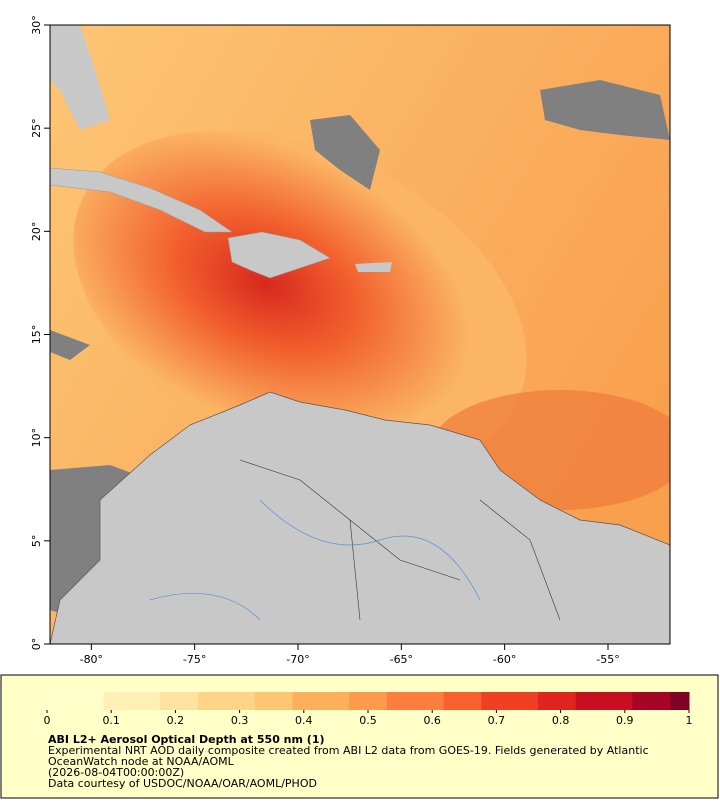 The image size is (720, 804). Describe the element at coordinates (401, 659) in the screenshot. I see `x-tick-label: -65°` at that location.